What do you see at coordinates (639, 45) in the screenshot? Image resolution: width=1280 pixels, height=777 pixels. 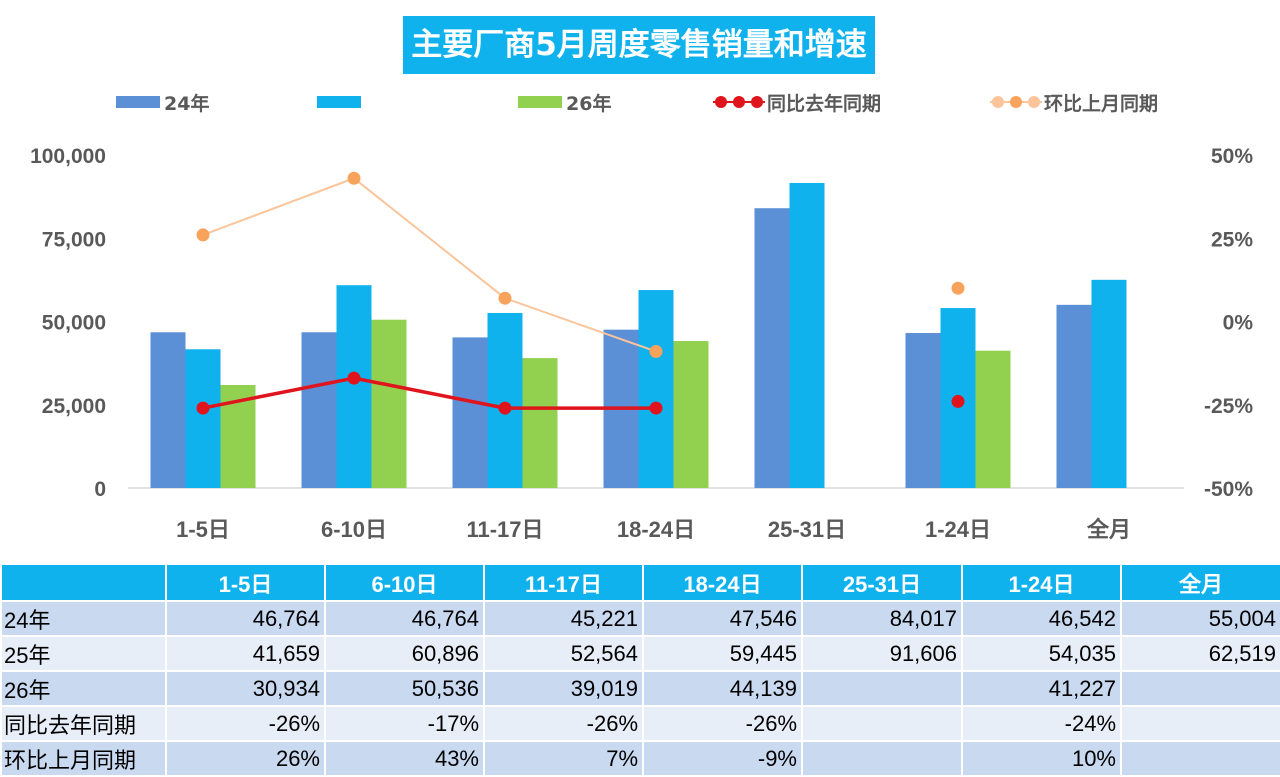 I see `chart-title: 主要厂商5月周度零售销量和增速` at bounding box center [639, 45].